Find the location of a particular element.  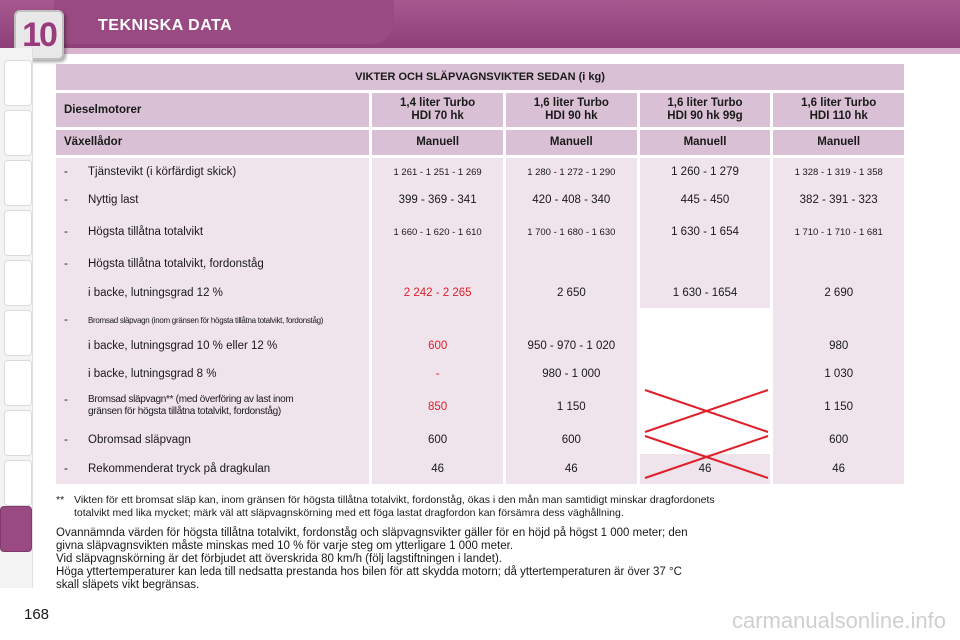

chapter-title: TEKNISKA DATA is located at coordinates (165, 25).